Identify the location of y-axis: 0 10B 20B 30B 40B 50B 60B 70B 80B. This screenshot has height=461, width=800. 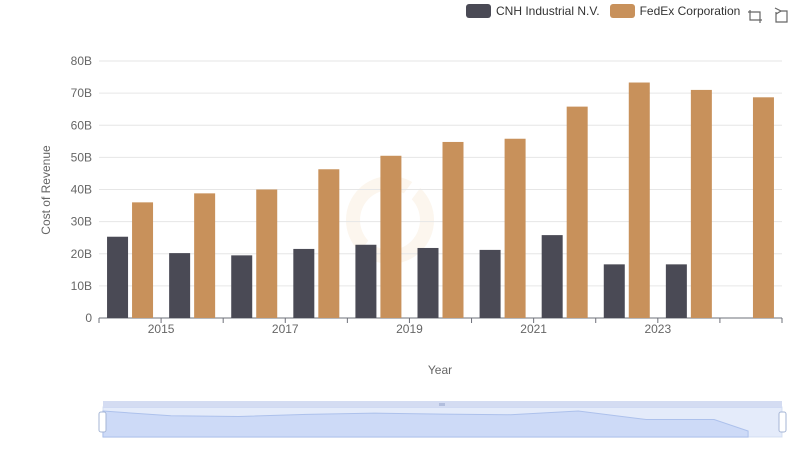
(82, 189).